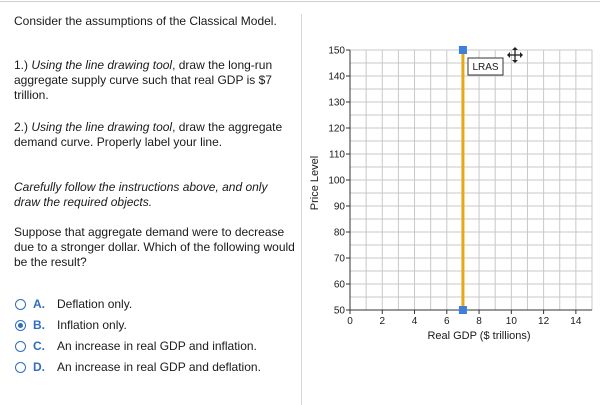  I want to click on y-tick-label: 150, so click(336, 51).